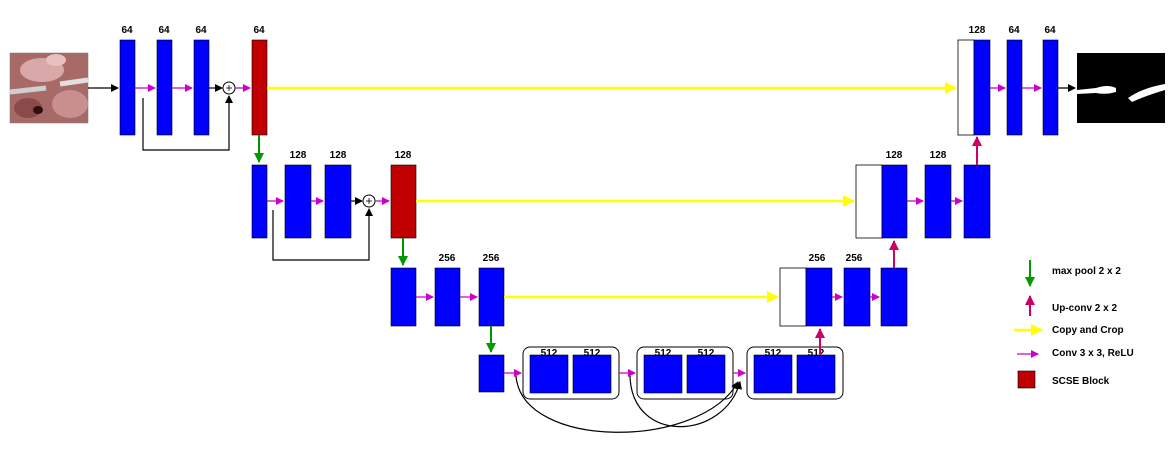 Image resolution: width=1174 pixels, height=464 pixels. What do you see at coordinates (491, 373) in the screenshot?
I see `feature-map-bottleneck-pool` at bounding box center [491, 373].